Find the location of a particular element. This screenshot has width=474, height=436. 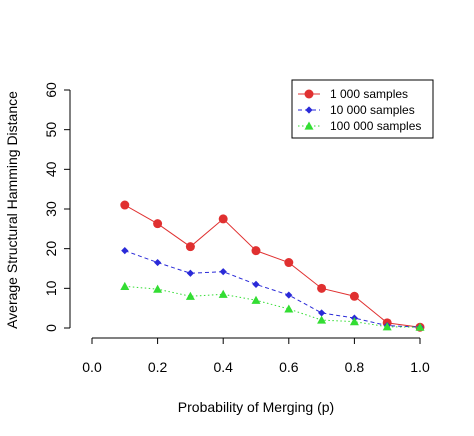

legend-item: 1 000 samples is located at coordinates (353, 94).